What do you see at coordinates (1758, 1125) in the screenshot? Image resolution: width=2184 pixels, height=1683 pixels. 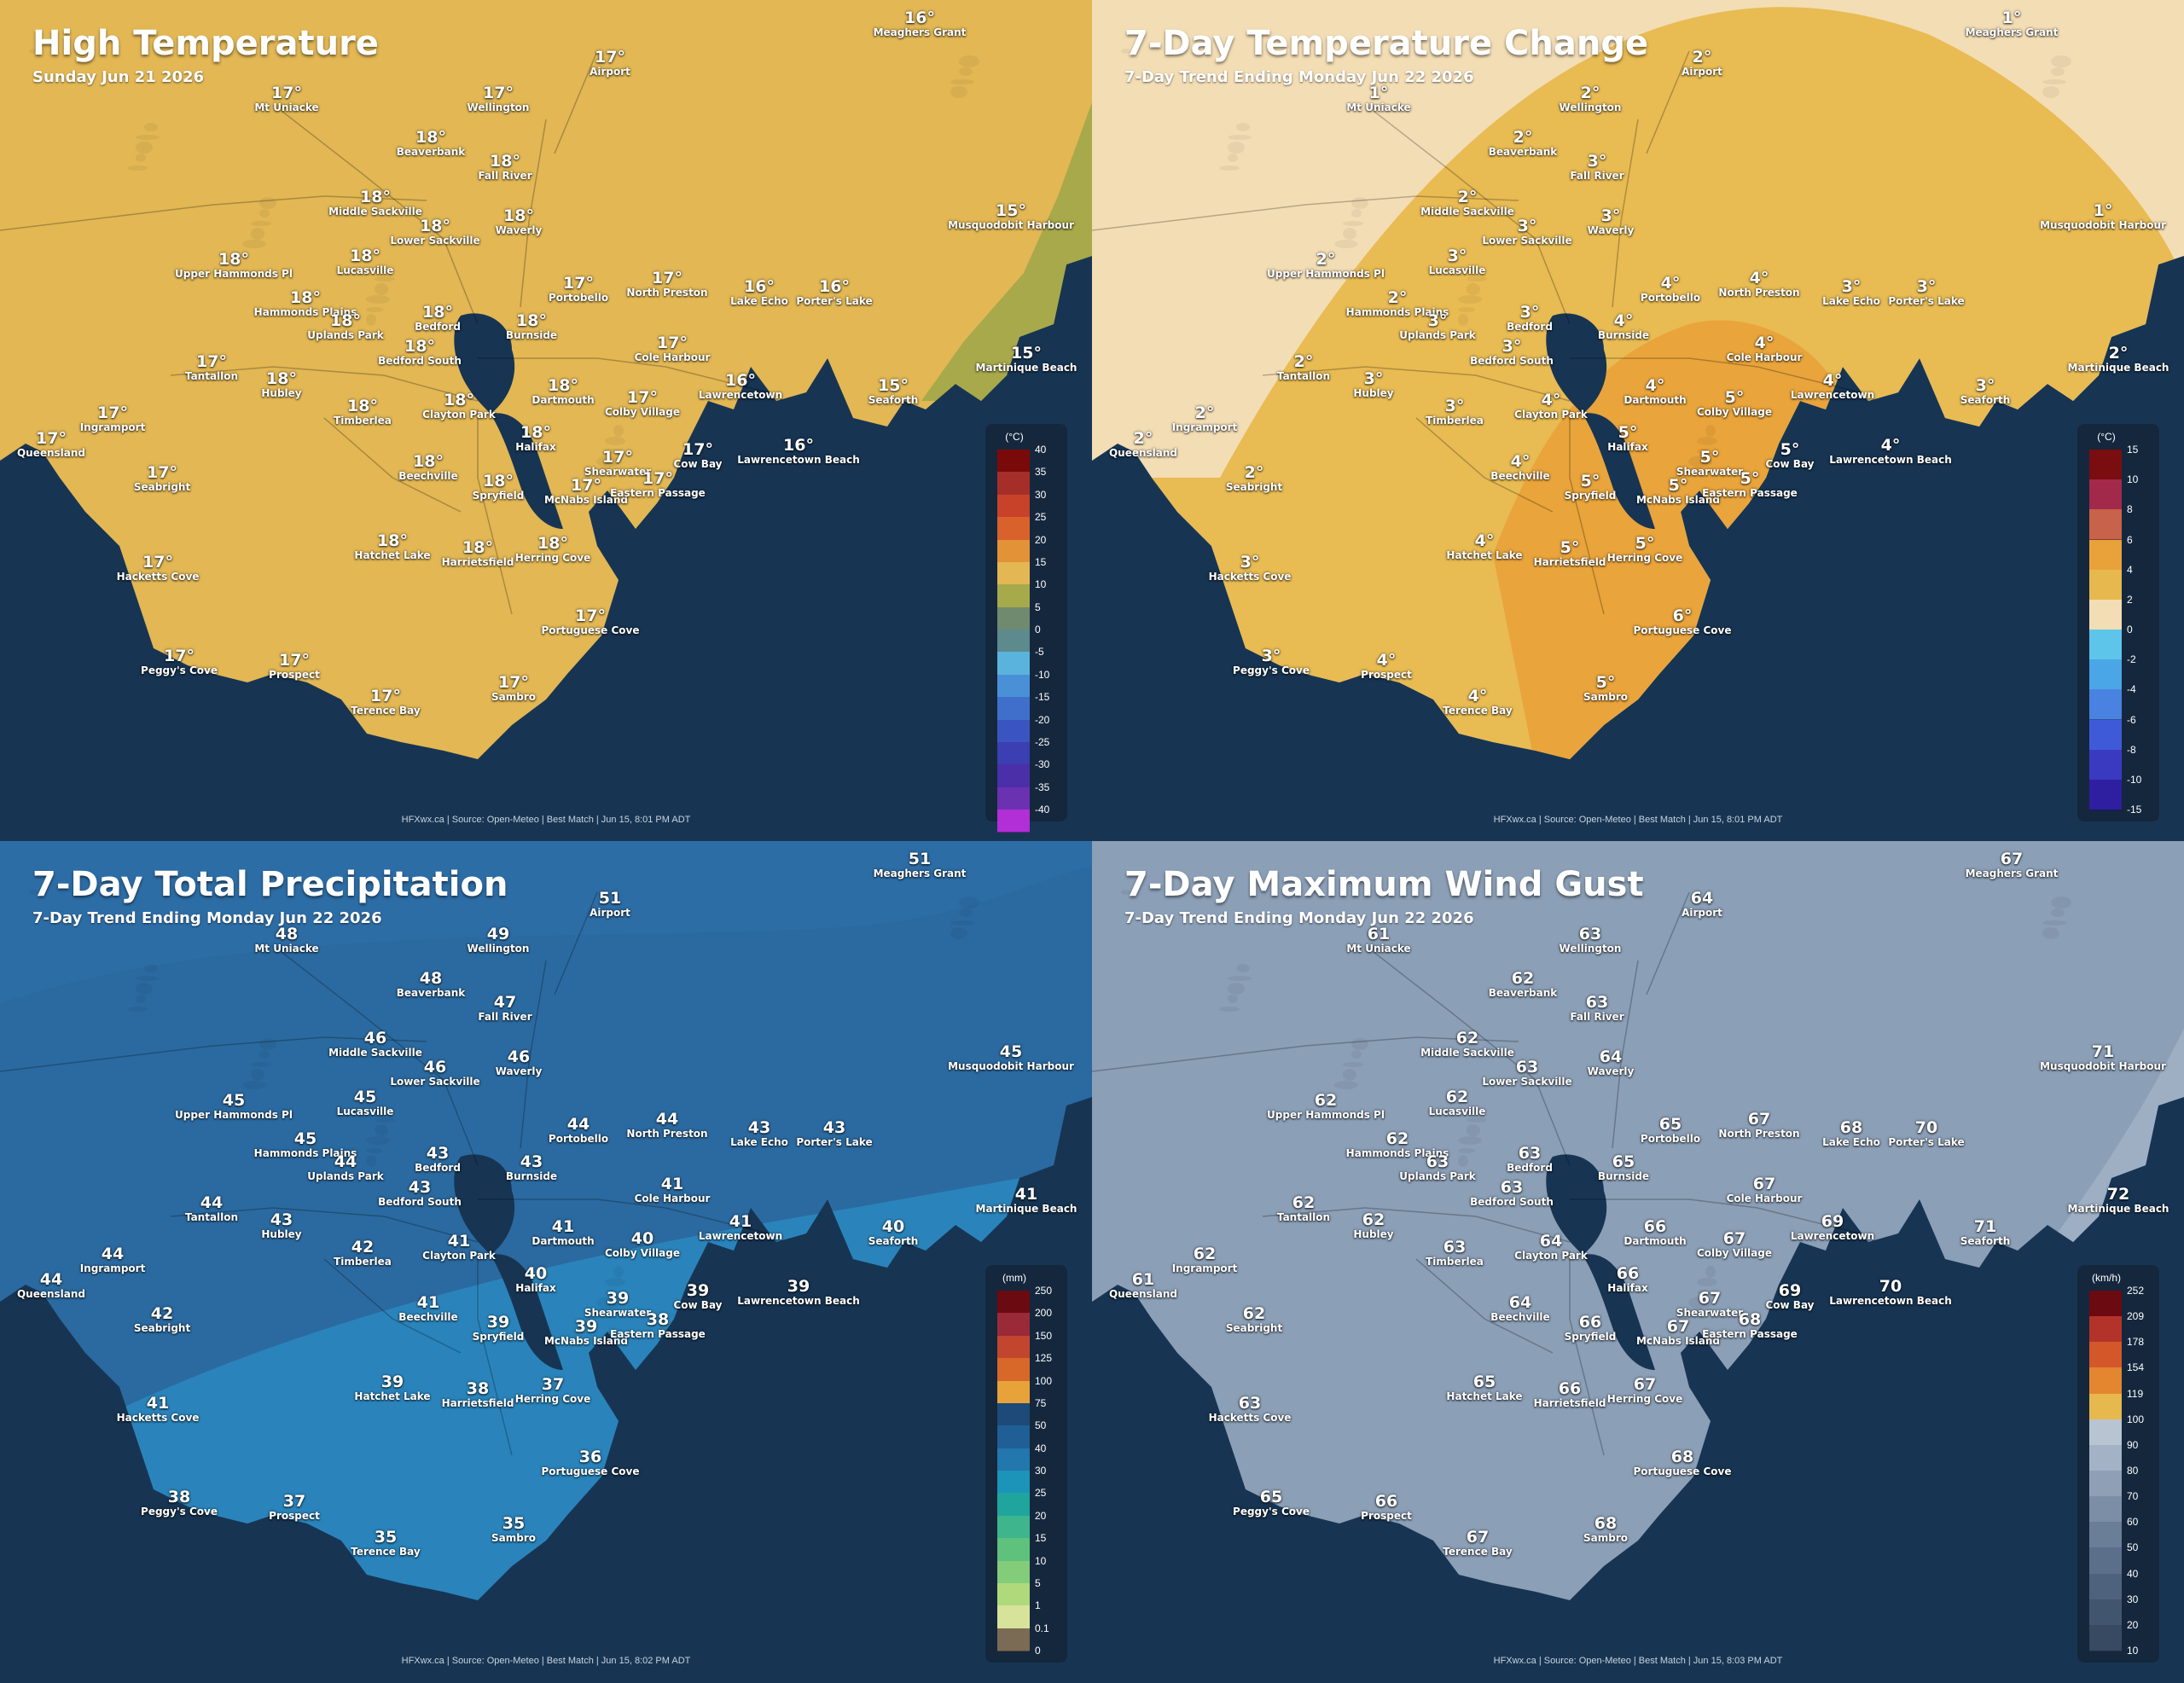 I see `location-label: 67 North Preston` at bounding box center [1758, 1125].